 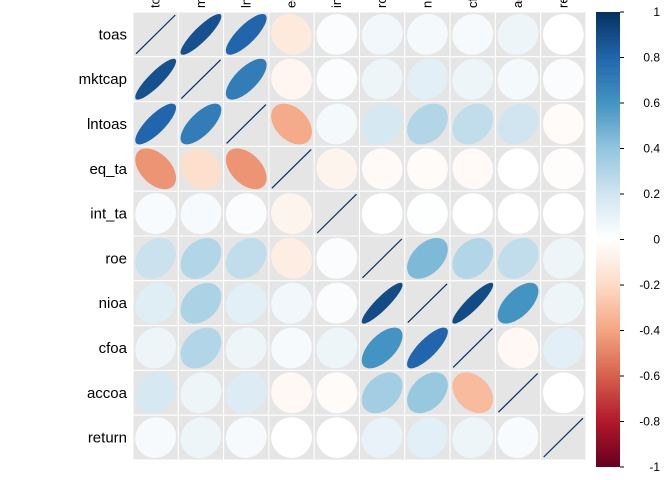 What do you see at coordinates (649, 285) in the screenshot?
I see `colorbar-tick-label: -0.2` at bounding box center [649, 285].